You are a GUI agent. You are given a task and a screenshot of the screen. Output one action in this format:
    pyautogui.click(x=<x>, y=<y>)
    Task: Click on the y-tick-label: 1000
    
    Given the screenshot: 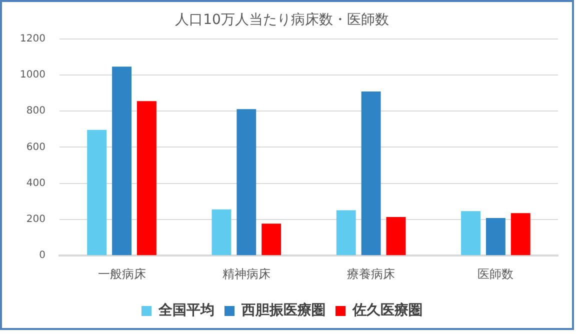 What is the action you would take?
    pyautogui.click(x=33, y=75)
    